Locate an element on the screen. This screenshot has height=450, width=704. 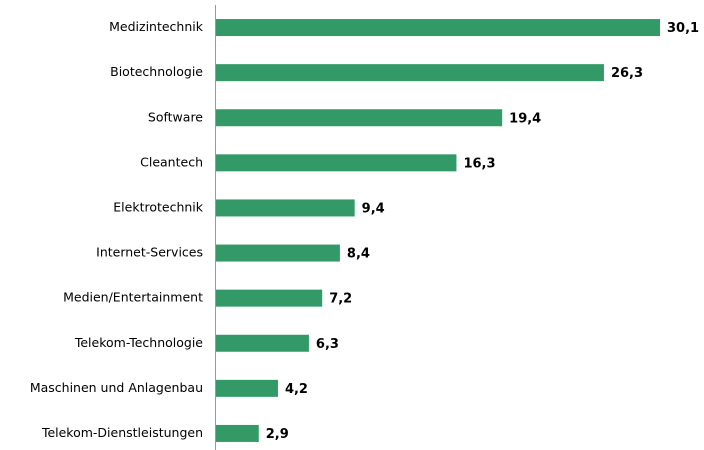
category-label: Cleantech is located at coordinates (171, 161).